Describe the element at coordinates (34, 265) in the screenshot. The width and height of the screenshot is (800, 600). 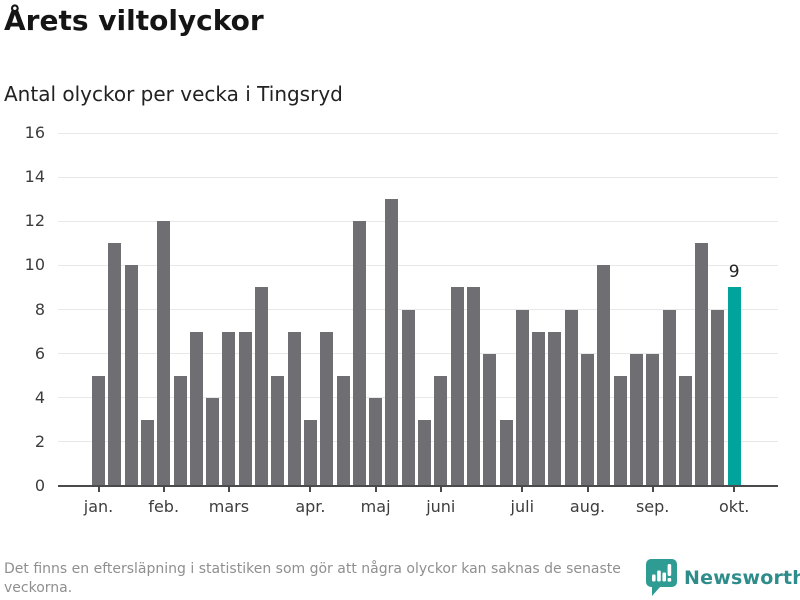
I see `y-axis-label: 10` at that location.